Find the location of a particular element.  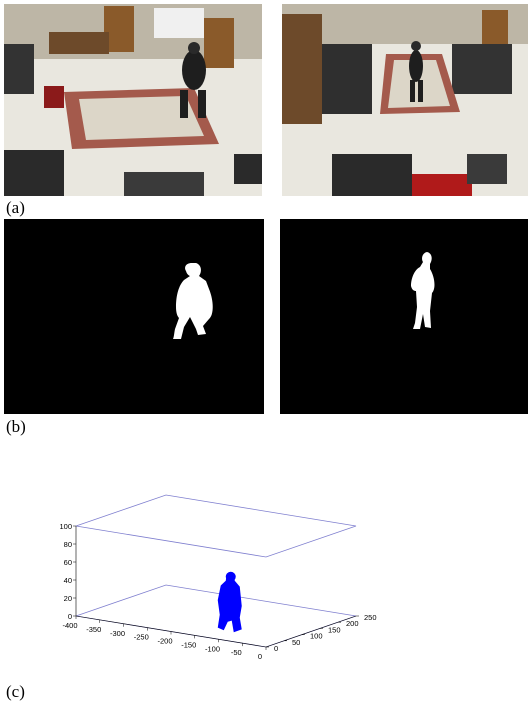

z-tick-label: 0 is located at coordinates (70, 616).